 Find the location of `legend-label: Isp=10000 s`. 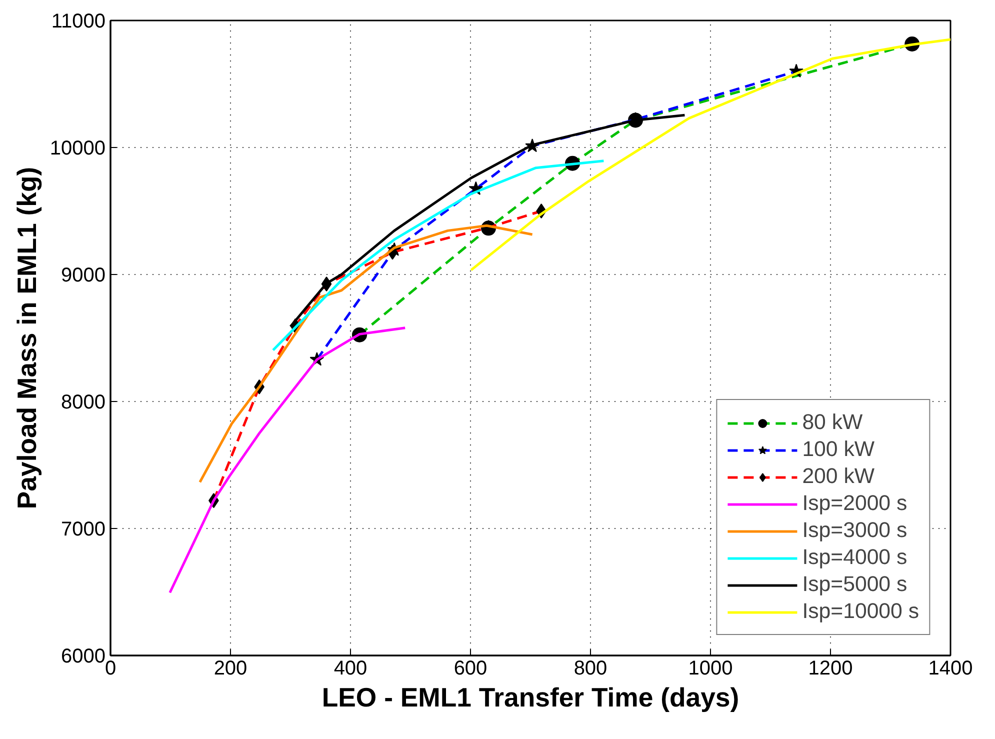

legend-label: Isp=10000 s is located at coordinates (860, 611).